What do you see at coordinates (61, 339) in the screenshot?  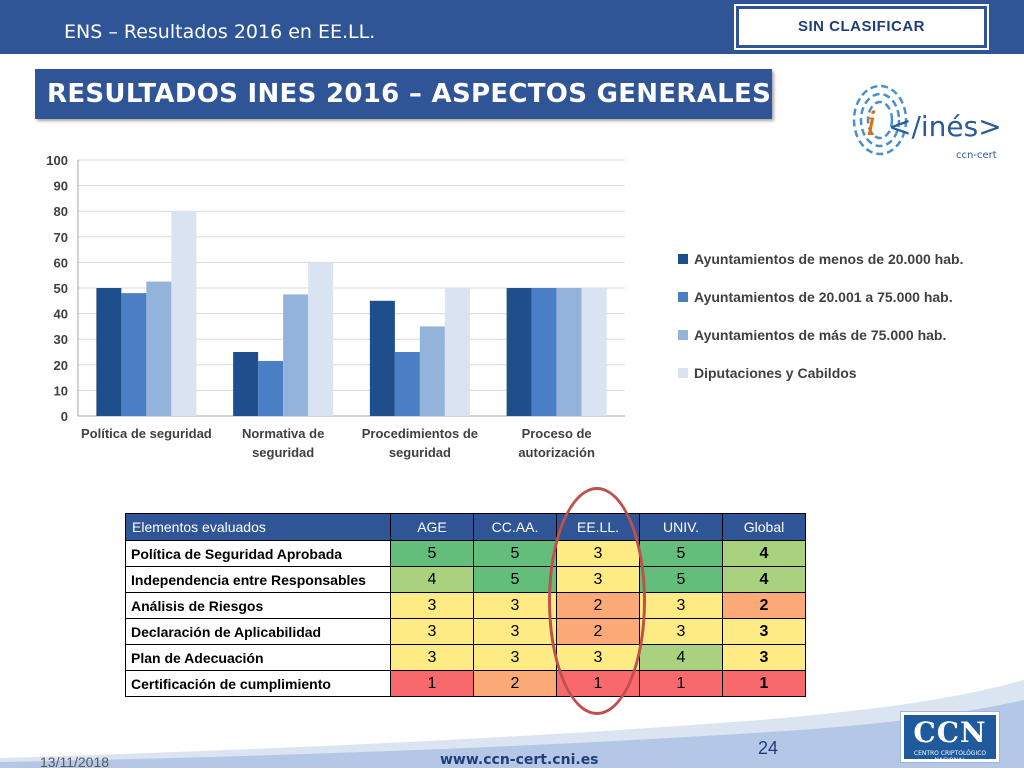 I see `y-tick-label: 30` at bounding box center [61, 339].